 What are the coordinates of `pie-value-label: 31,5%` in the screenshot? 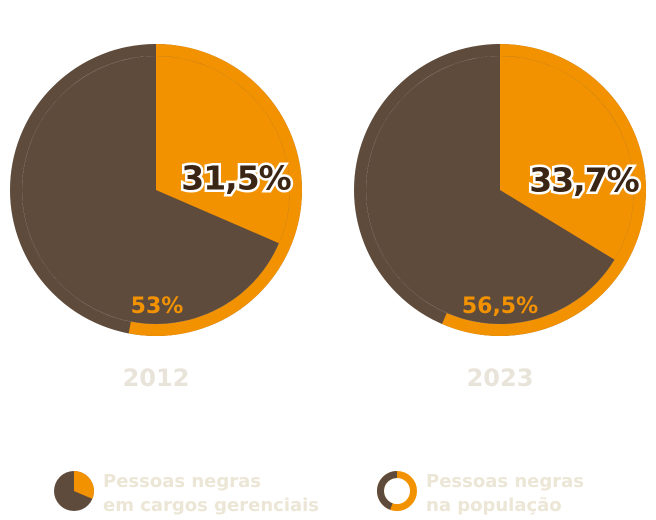 It's located at (236, 178).